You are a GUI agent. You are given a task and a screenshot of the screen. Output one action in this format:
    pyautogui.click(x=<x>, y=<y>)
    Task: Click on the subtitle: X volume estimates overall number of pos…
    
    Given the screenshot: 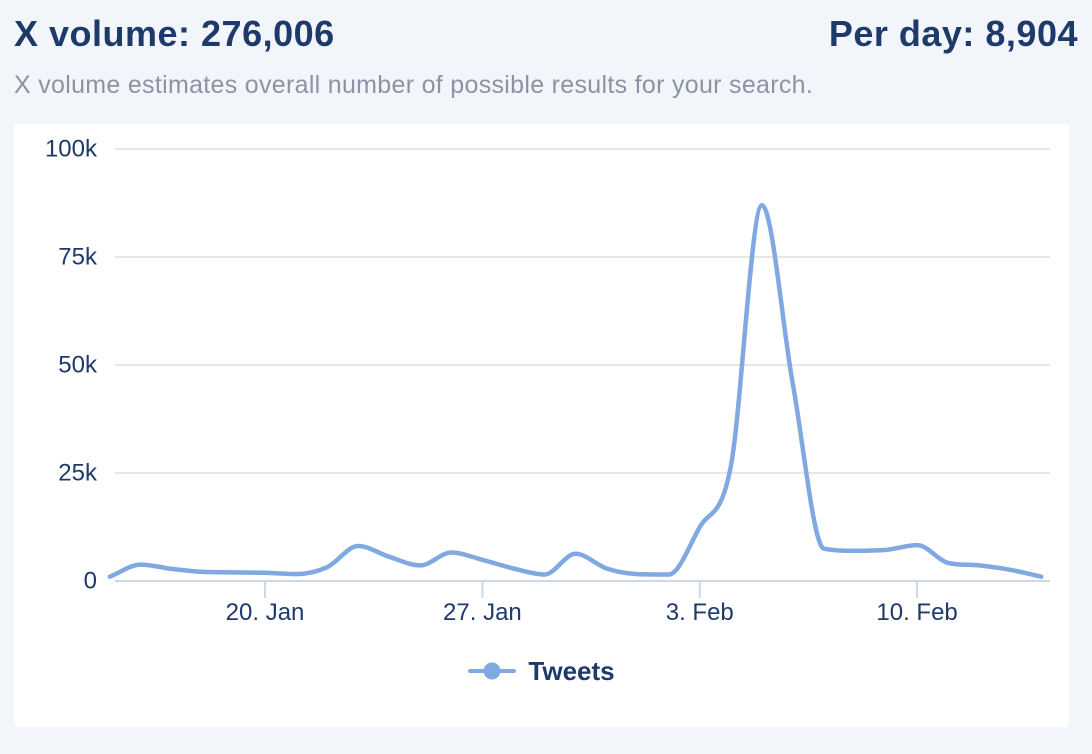 What is the action you would take?
    pyautogui.click(x=414, y=85)
    